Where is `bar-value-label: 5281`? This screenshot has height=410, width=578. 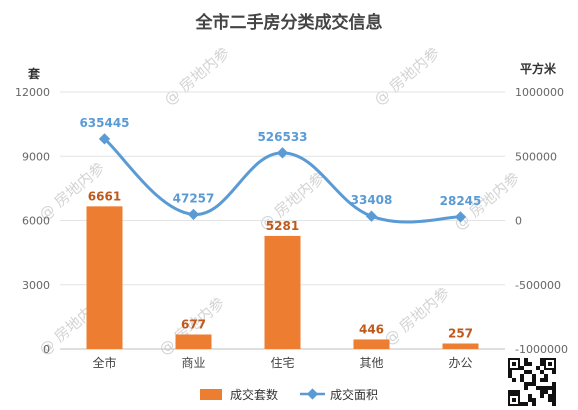
bar-value-label: 5281 is located at coordinates (282, 226).